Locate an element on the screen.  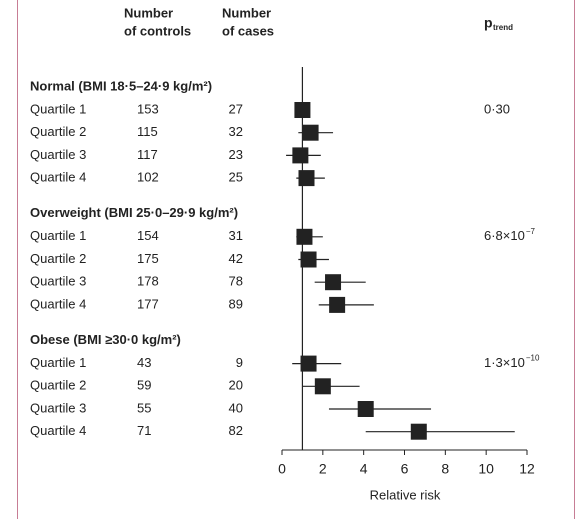
controls: 117 is located at coordinates (147, 154).